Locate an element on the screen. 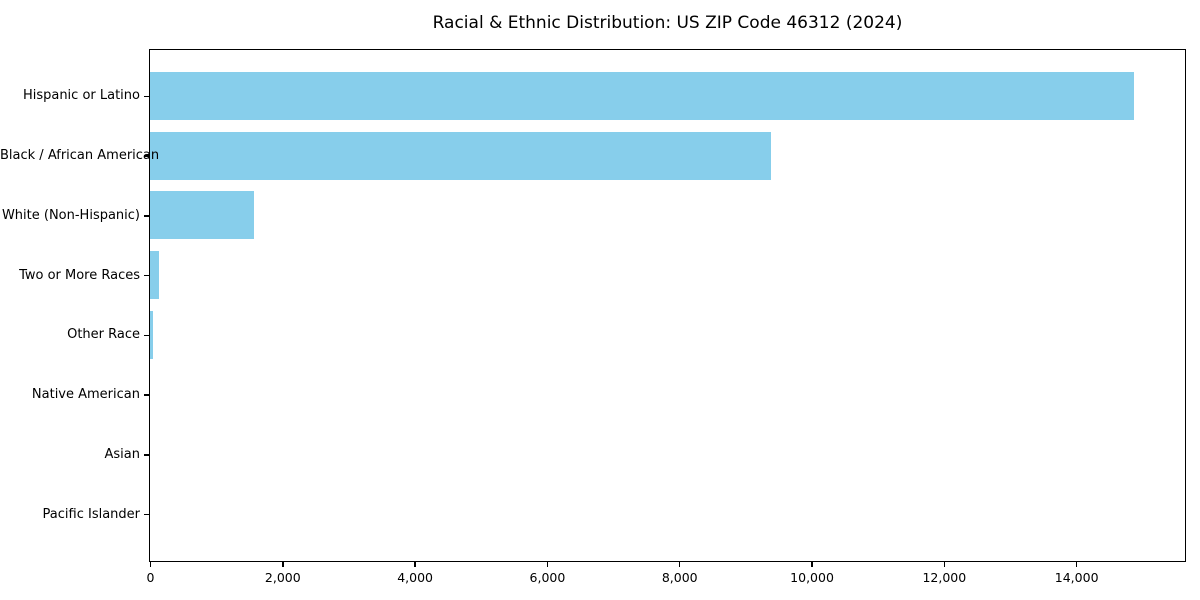 The image size is (1200, 600). bar-two-or-more-races is located at coordinates (154, 275).